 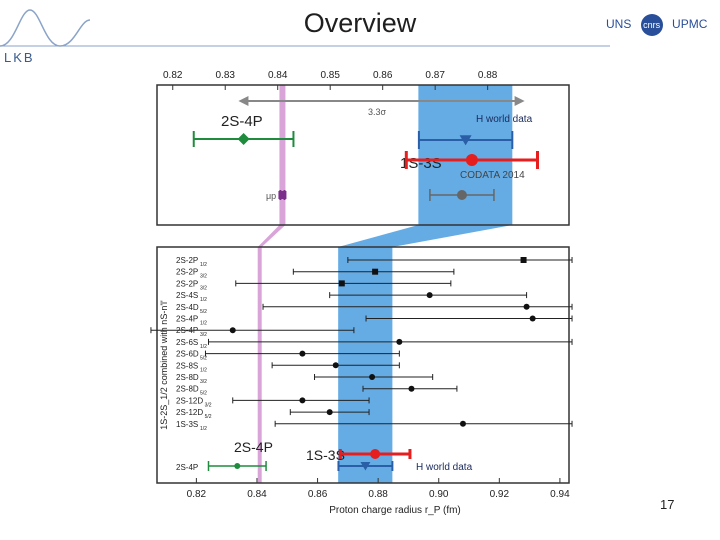 I want to click on slide-title: Overview, so click(x=360, y=23).